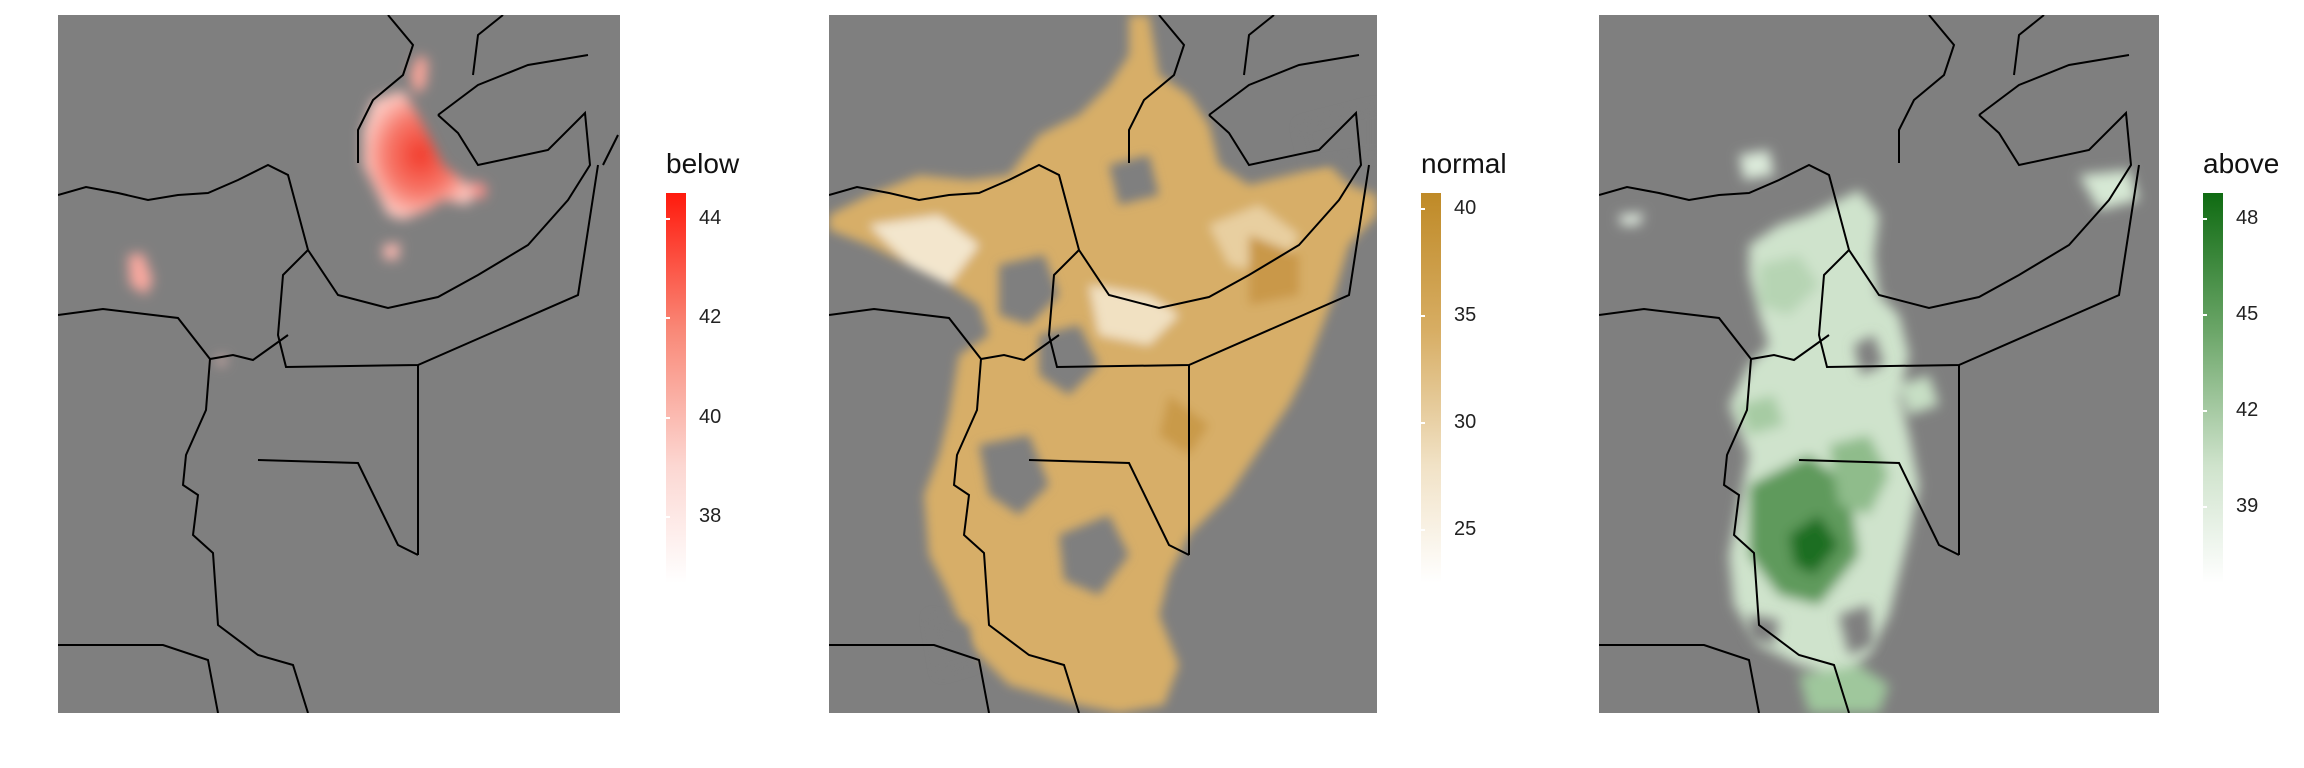 The width and height of the screenshot is (2304, 768). What do you see at coordinates (1465, 208) in the screenshot?
I see `legend-tick-normal-40: 40` at bounding box center [1465, 208].